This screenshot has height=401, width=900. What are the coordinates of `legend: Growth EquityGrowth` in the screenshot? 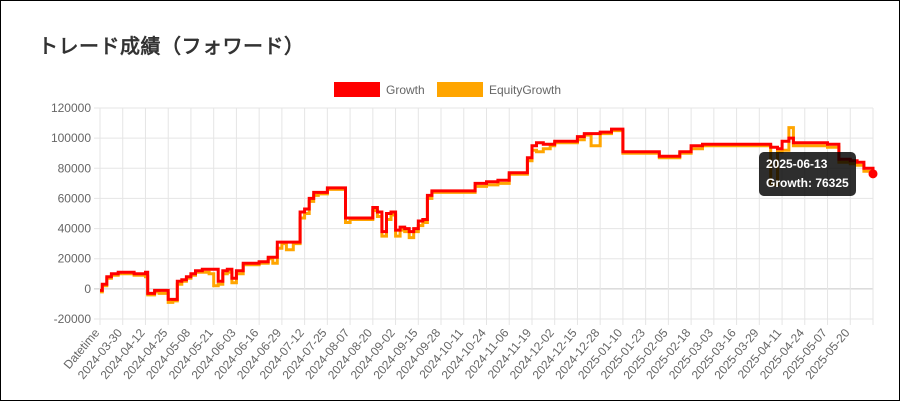 It's located at (447, 89).